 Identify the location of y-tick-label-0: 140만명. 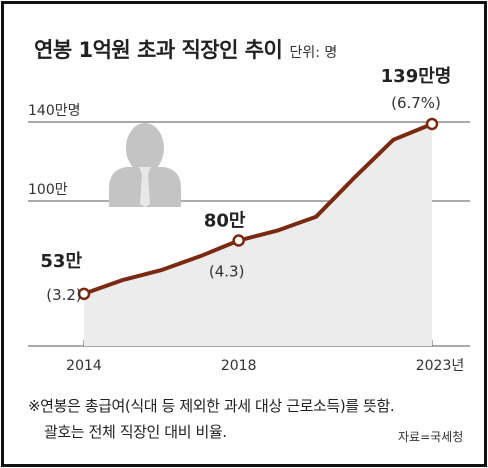
(54, 111).